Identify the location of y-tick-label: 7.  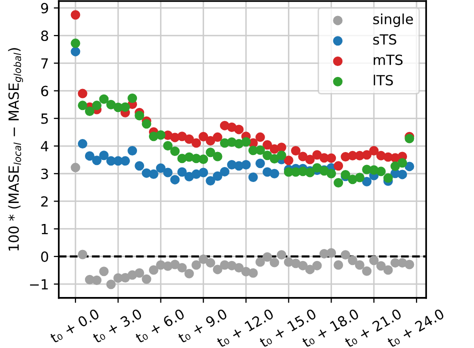
(44, 63).